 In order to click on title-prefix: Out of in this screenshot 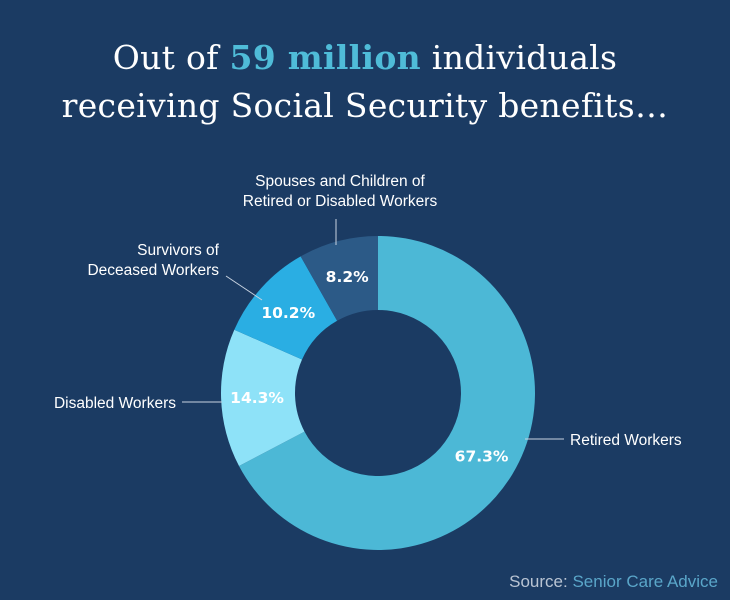, I will do `click(171, 57)`.